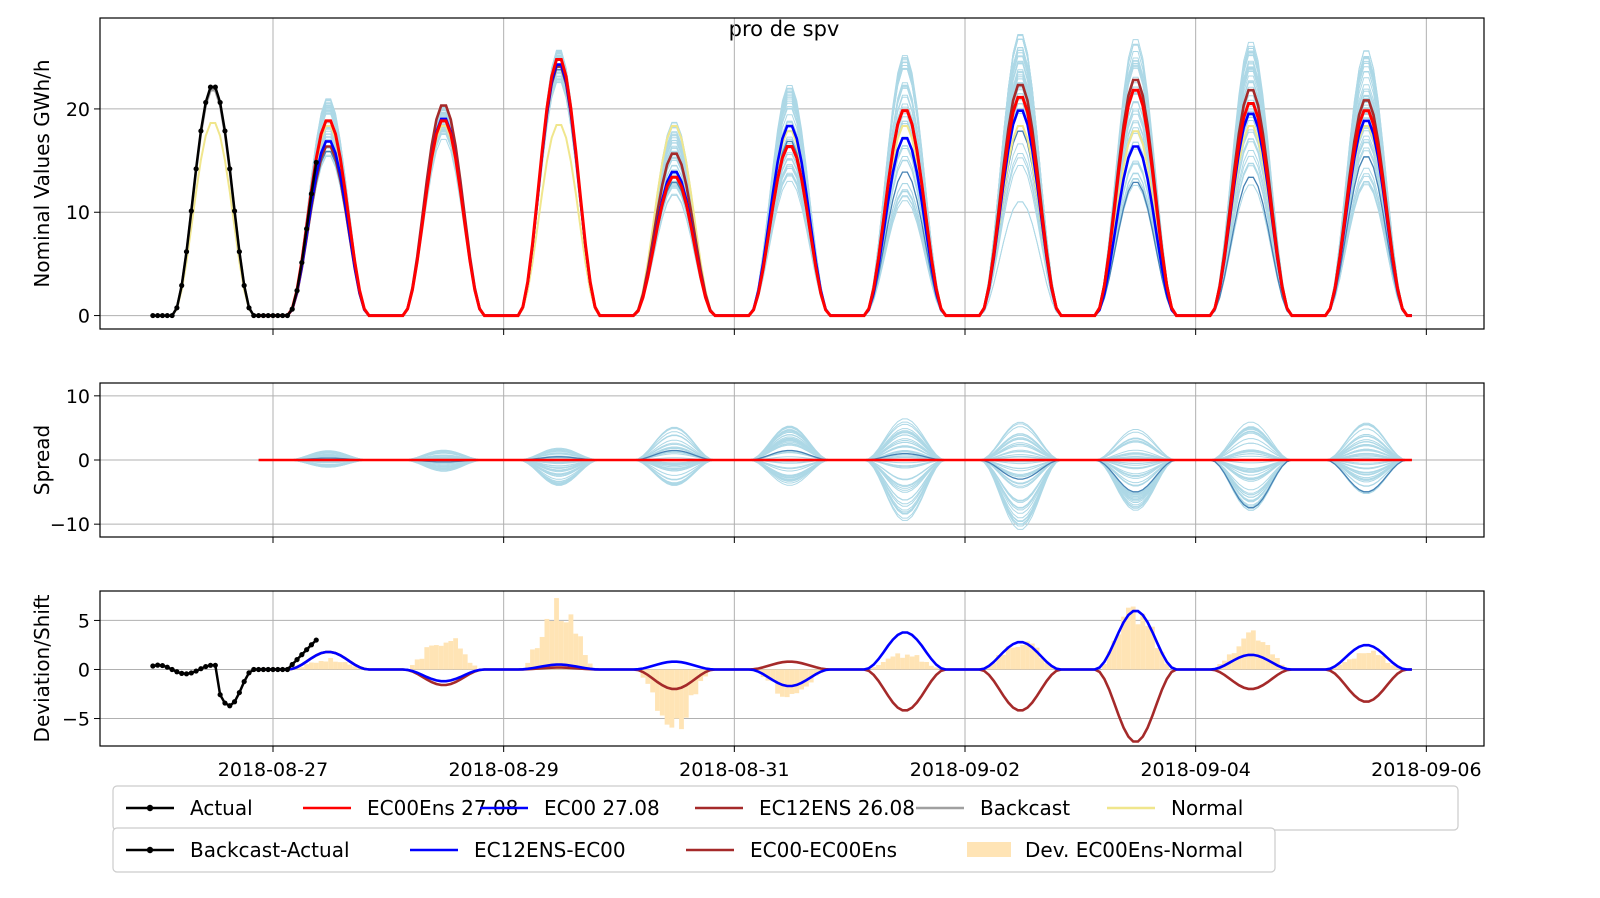 This screenshot has height=898, width=1600. Describe the element at coordinates (78, 397) in the screenshot. I see `y-tick-label: 10` at that location.